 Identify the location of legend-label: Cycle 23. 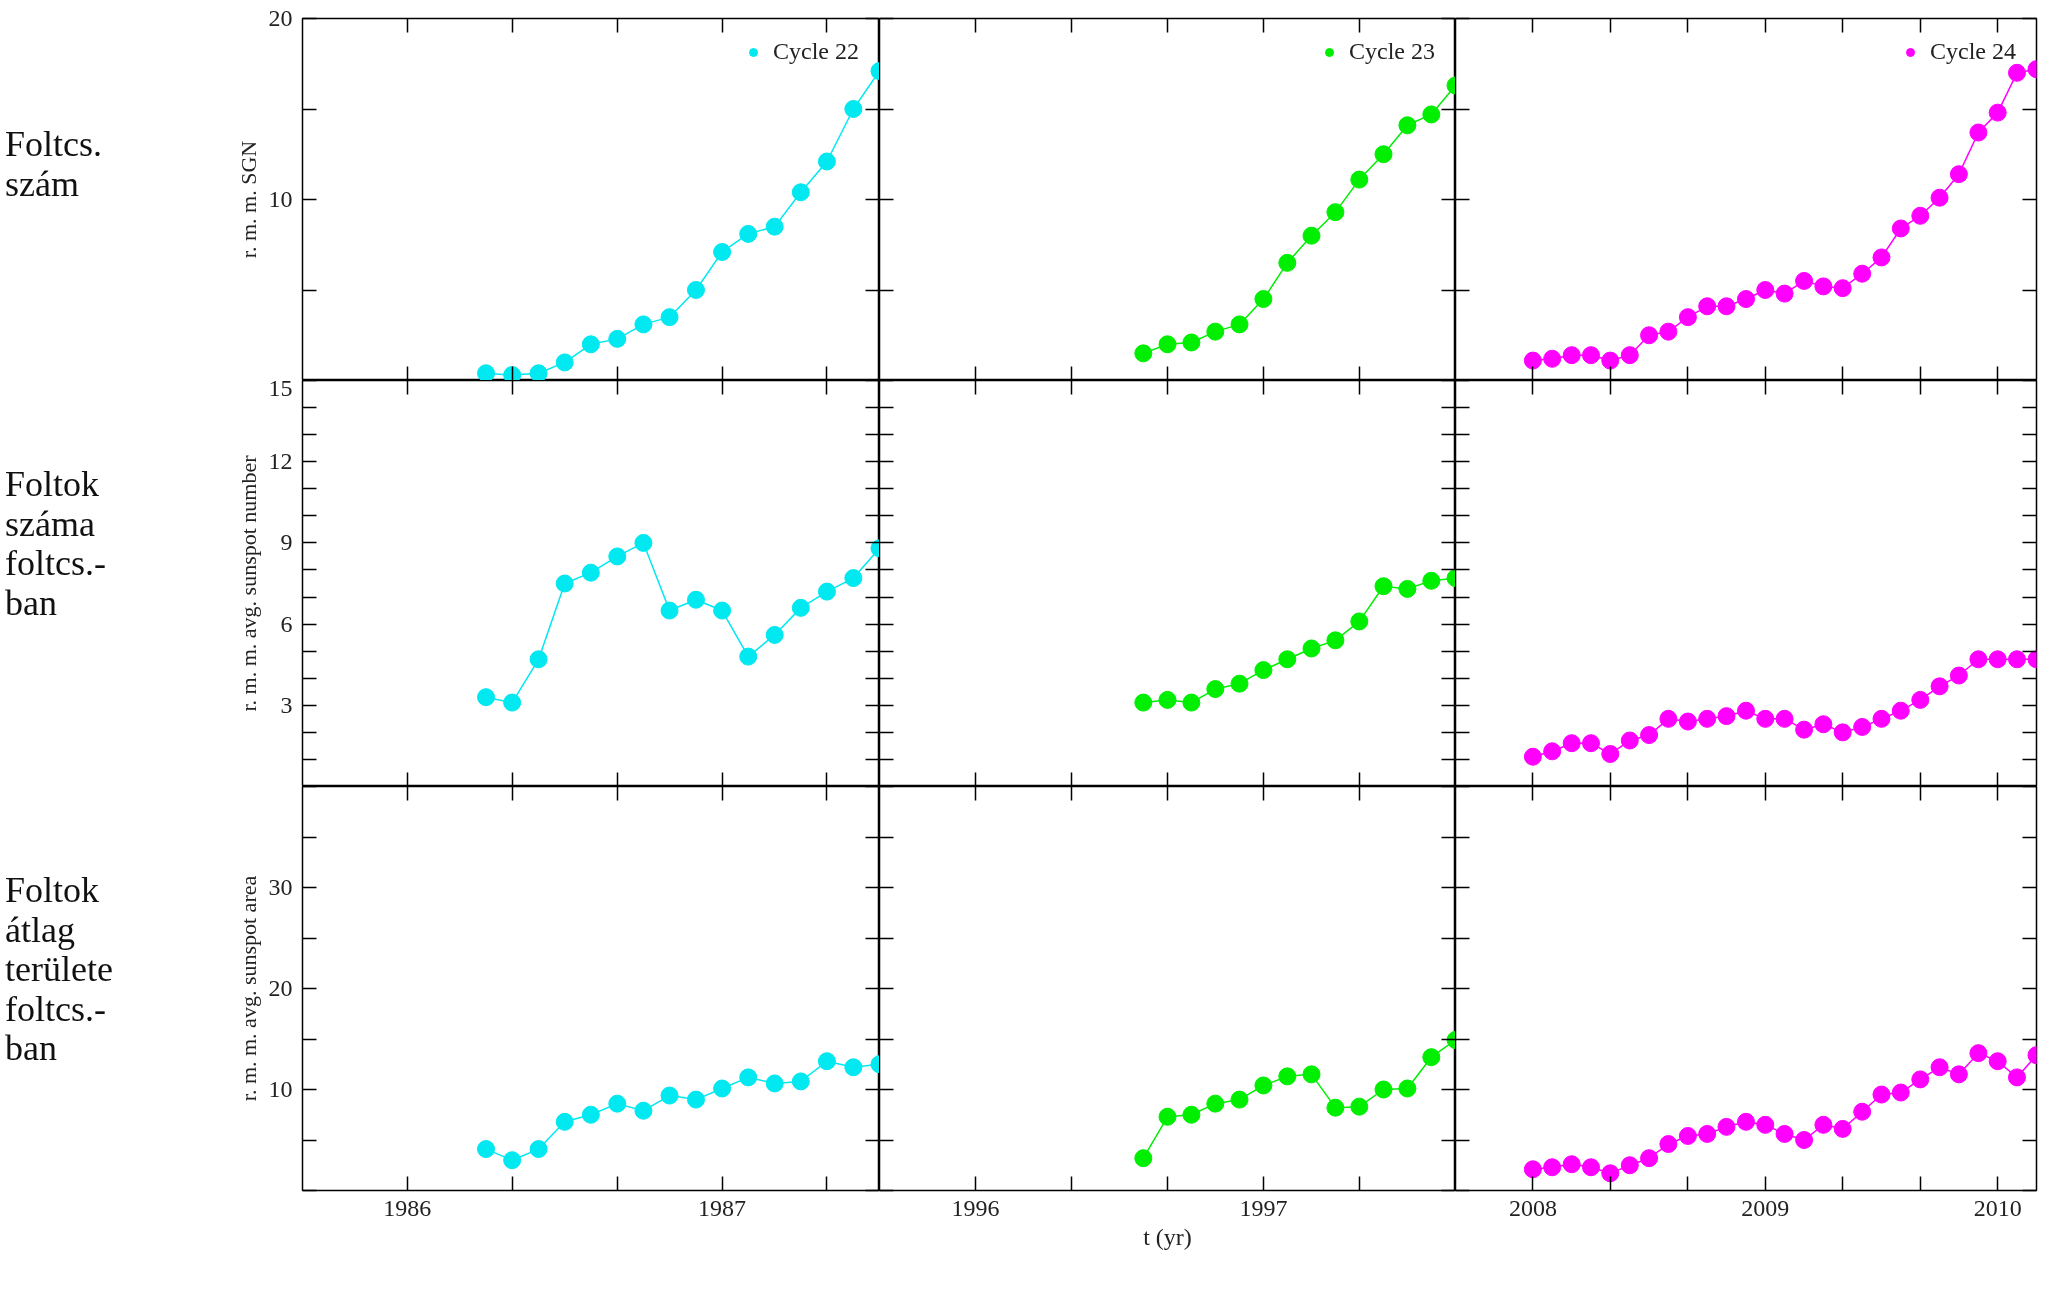
(1392, 51).